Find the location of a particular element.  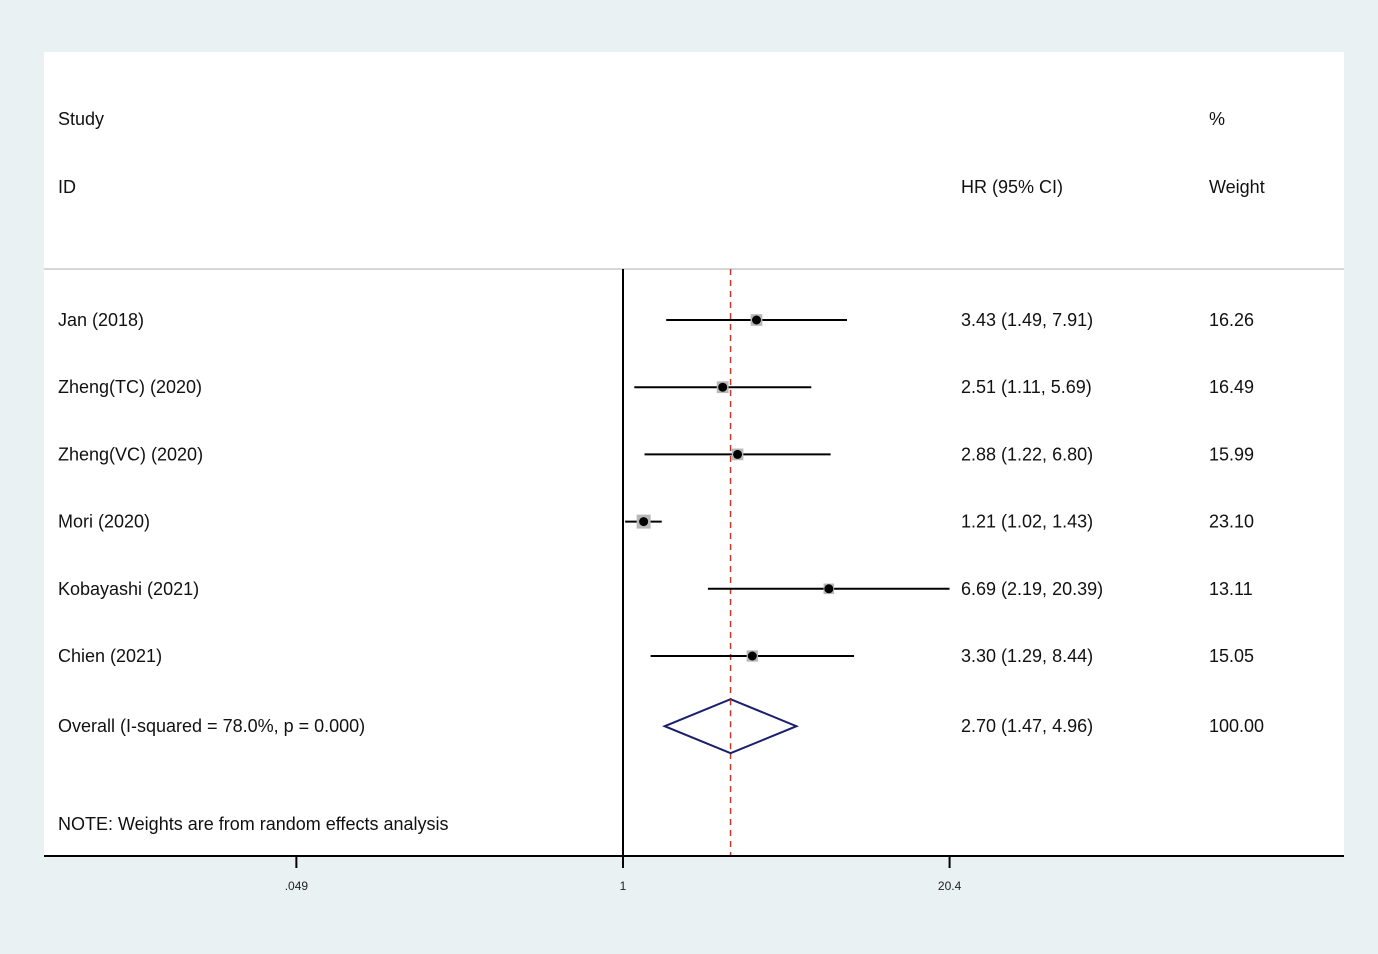

study-label: Chien (2021) is located at coordinates (110, 656).